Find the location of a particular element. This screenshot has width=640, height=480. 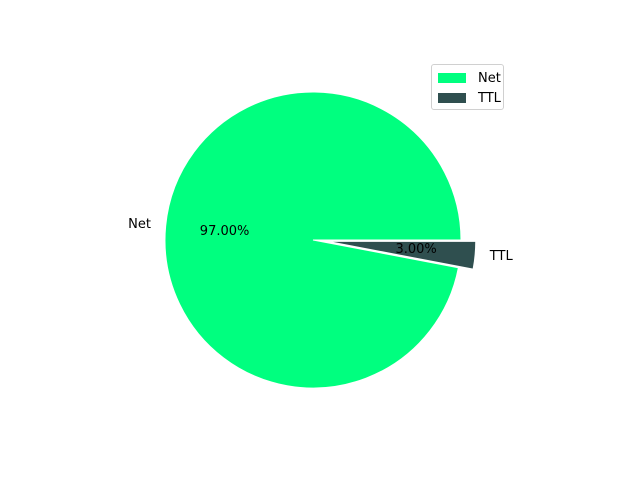

slice-percent-ttl: 3.00% is located at coordinates (415, 249).